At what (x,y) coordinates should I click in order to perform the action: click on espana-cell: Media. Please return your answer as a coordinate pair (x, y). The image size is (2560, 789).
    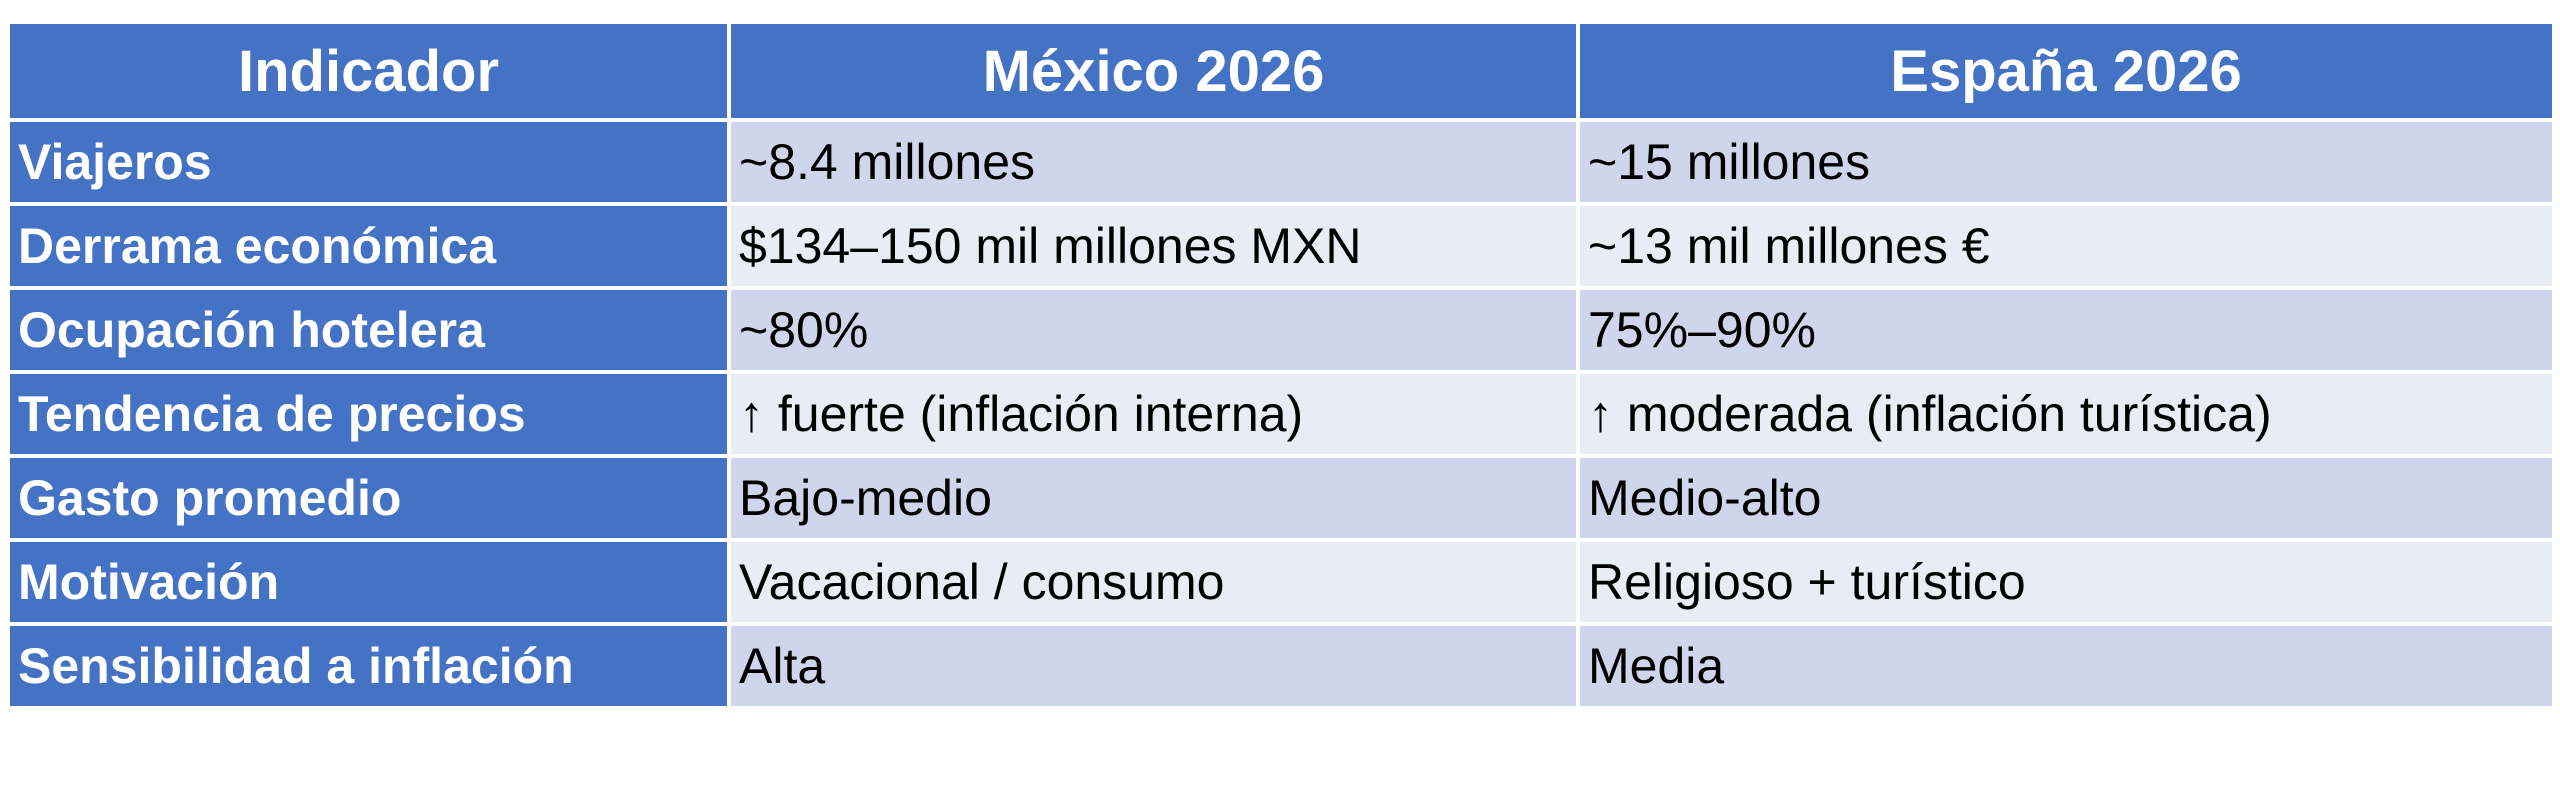
    Looking at the image, I should click on (2066, 666).